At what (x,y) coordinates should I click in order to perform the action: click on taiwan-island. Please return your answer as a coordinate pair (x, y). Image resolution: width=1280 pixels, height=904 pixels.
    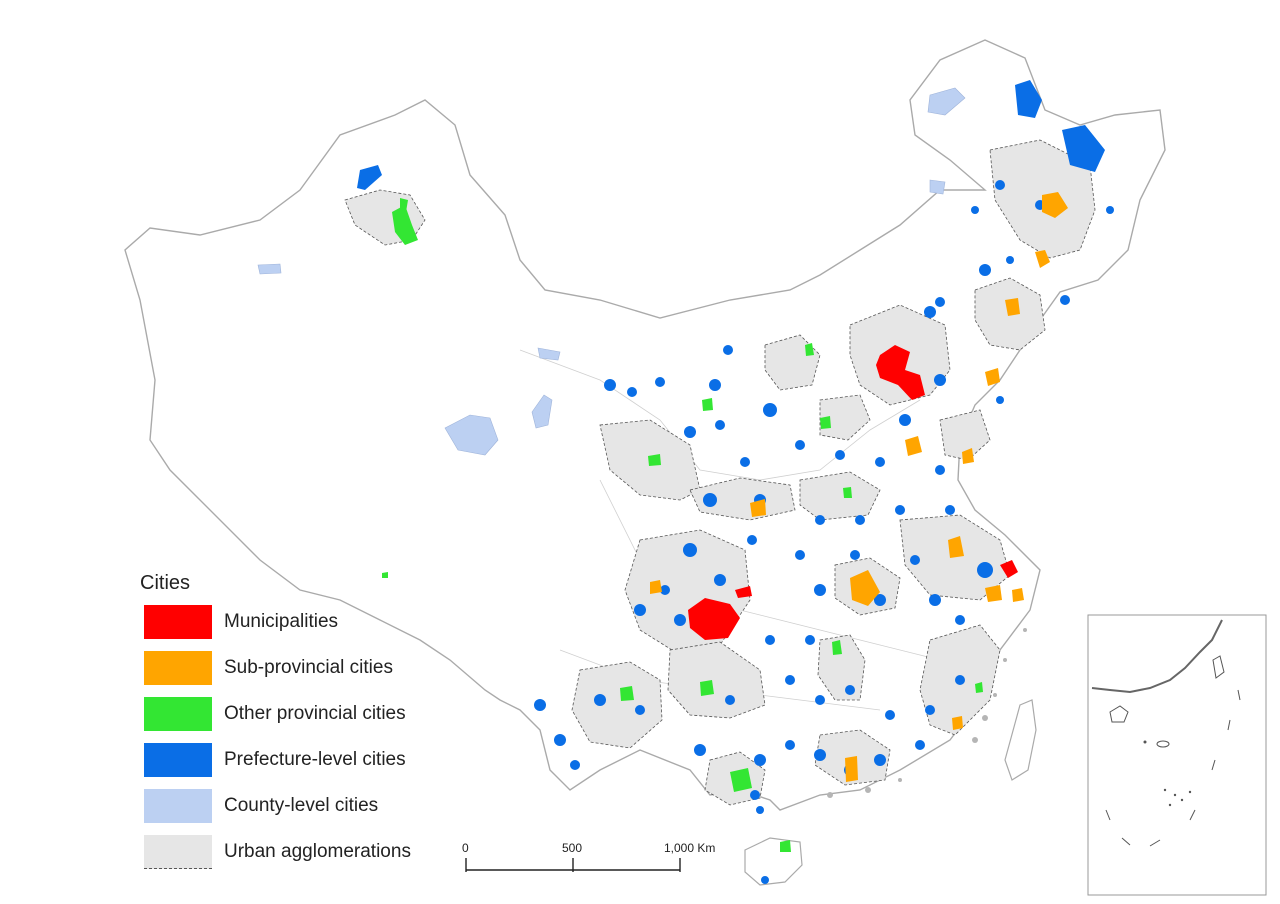
    Looking at the image, I should click on (1020, 740).